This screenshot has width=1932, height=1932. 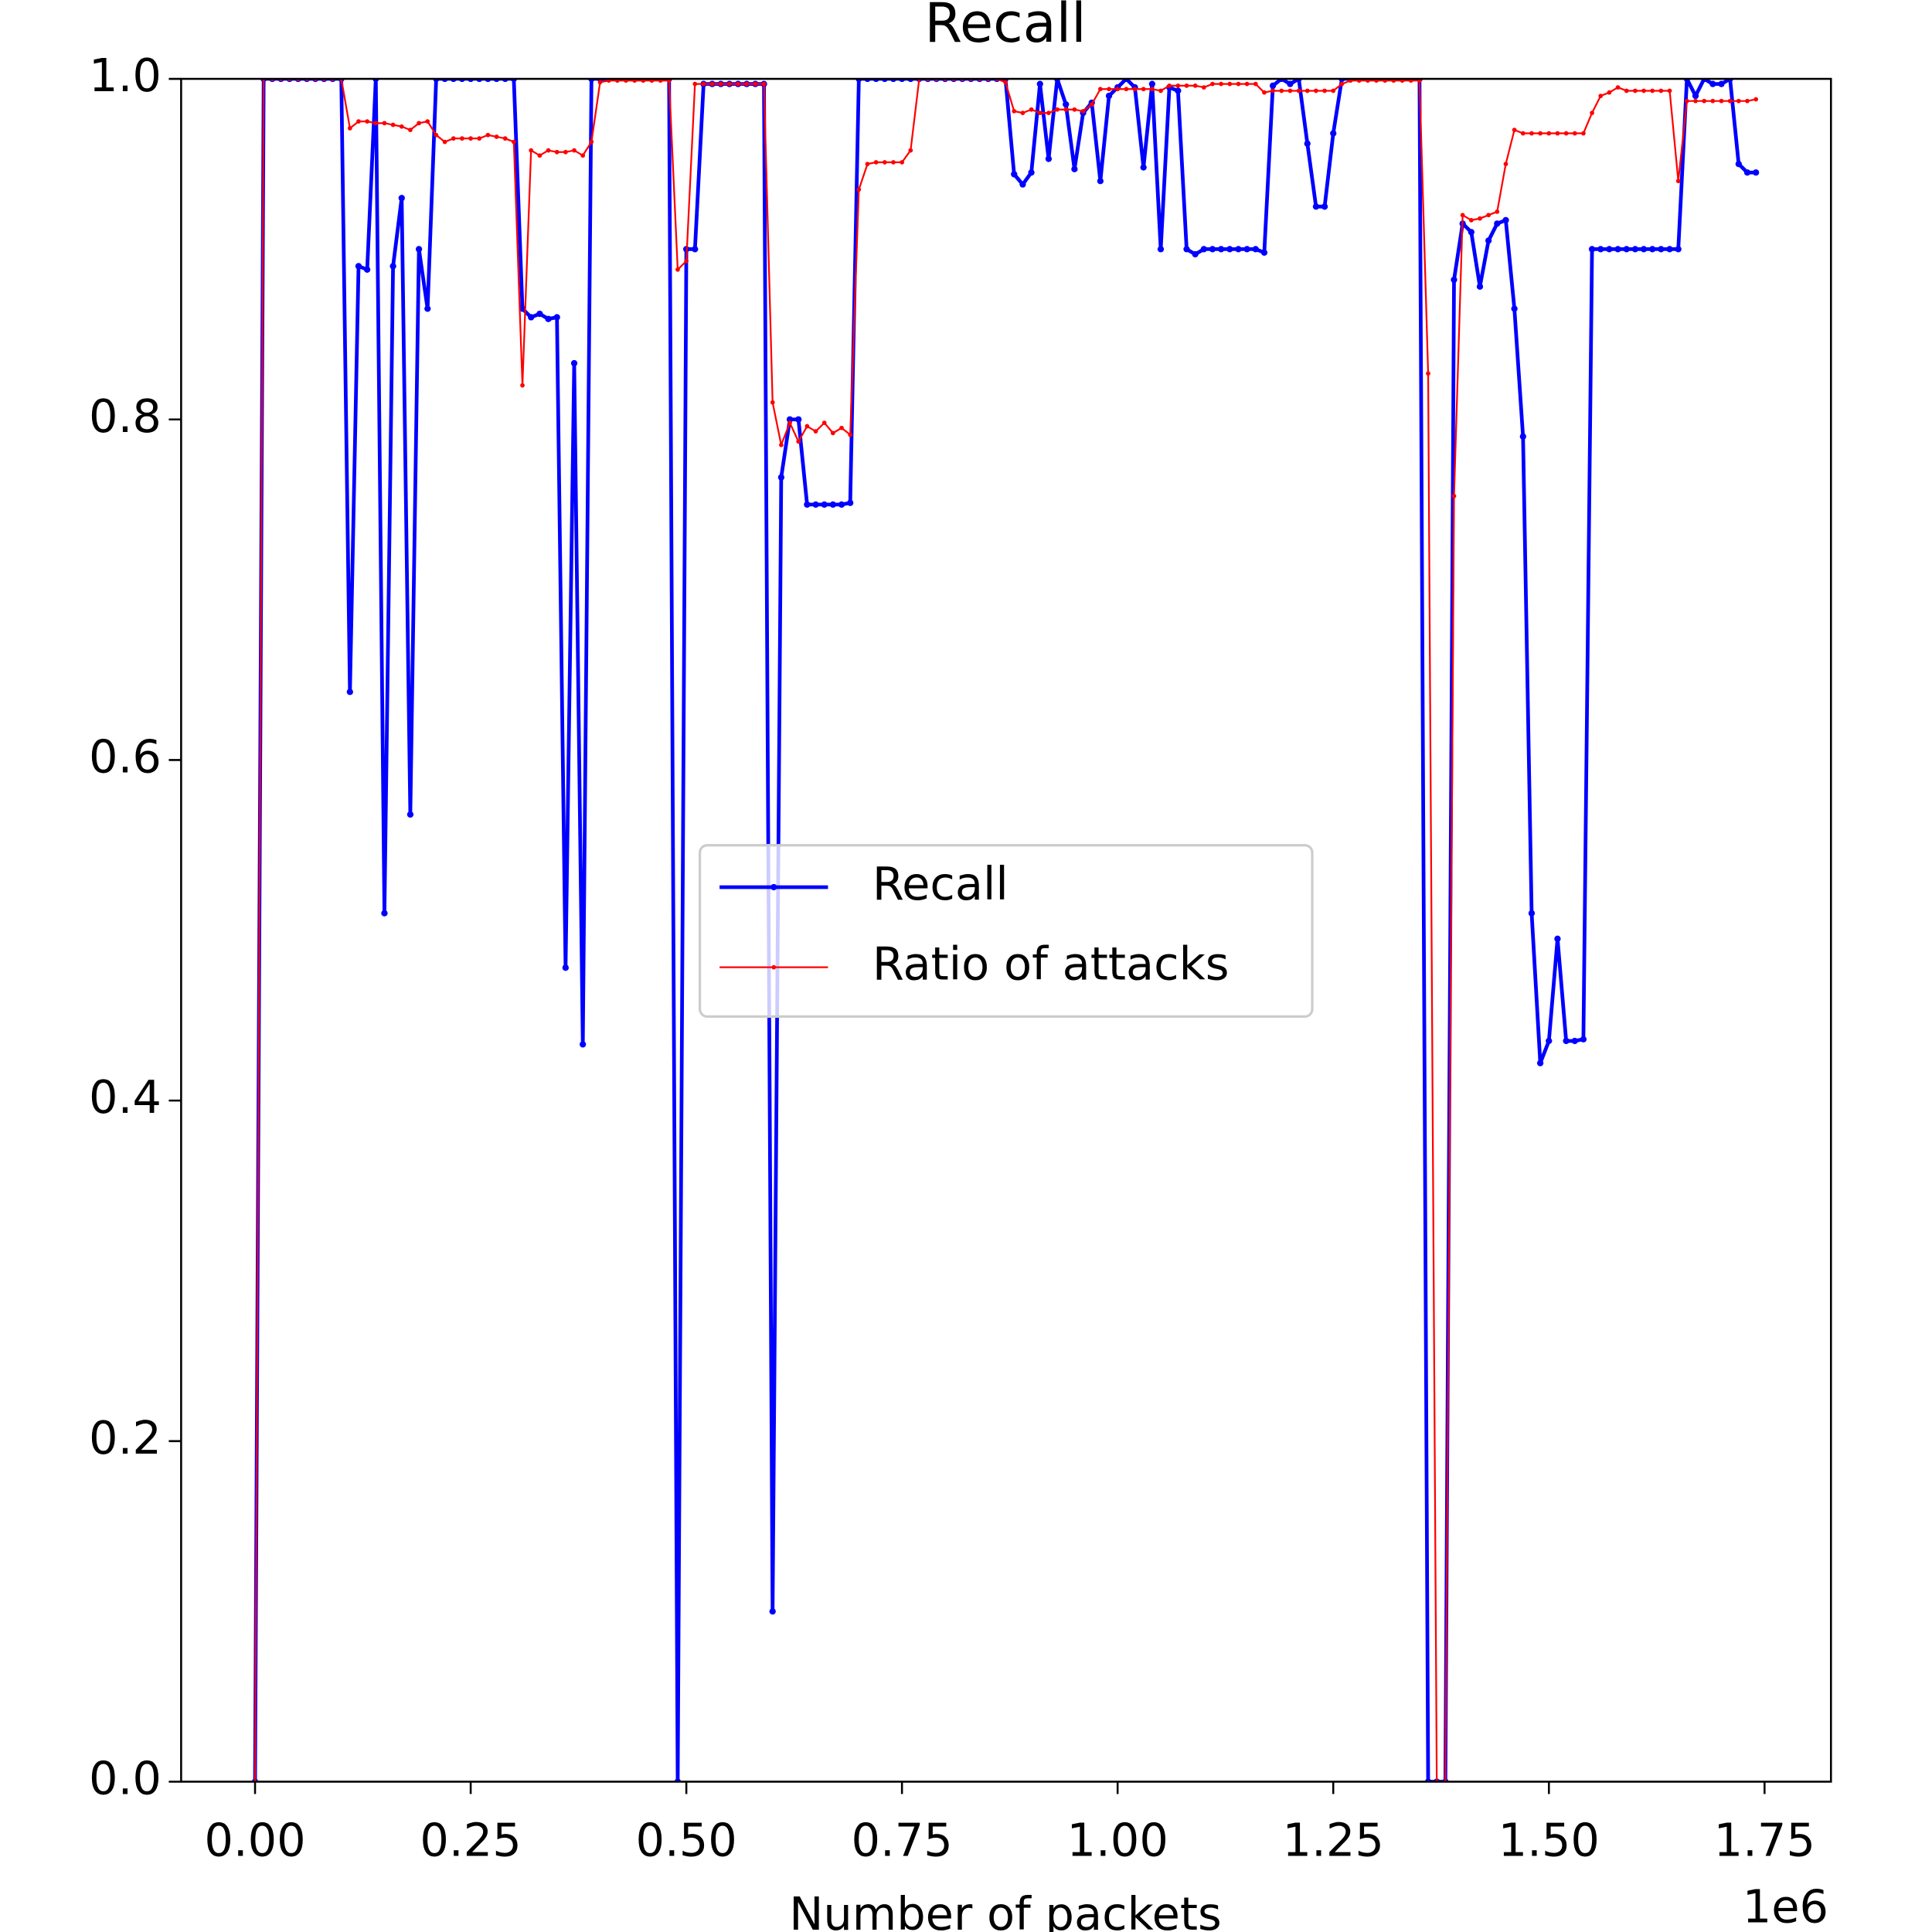 I want to click on legend: Recall Ratio of attacks, so click(x=1006, y=931).